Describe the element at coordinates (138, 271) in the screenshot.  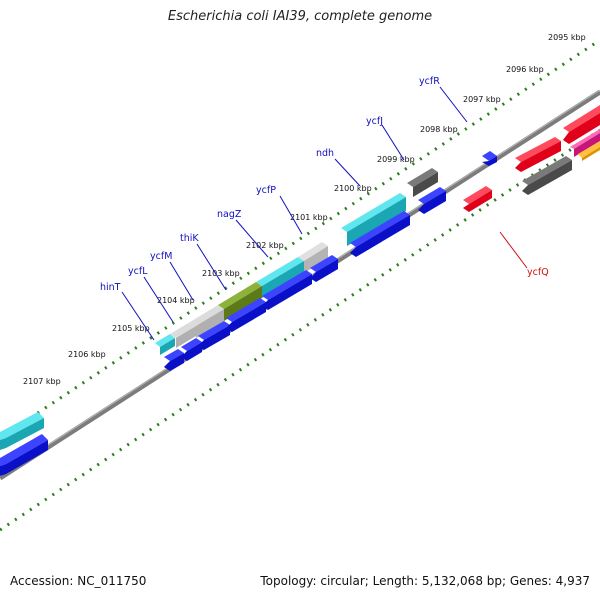
I see `gene-label-ycfL: ycfL` at that location.